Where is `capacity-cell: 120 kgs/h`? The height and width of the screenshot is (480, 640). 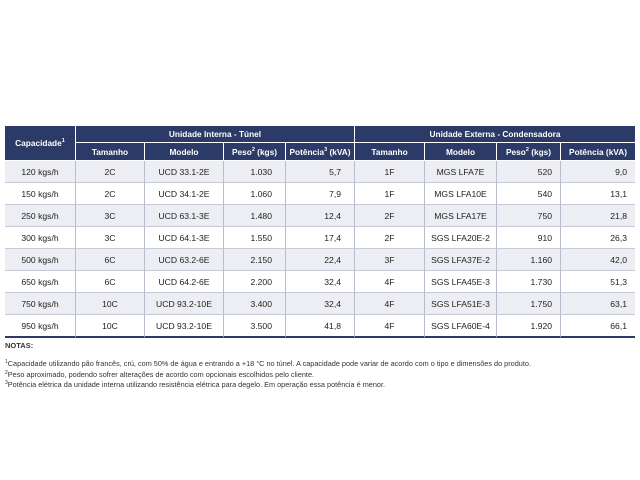 capacity-cell: 120 kgs/h is located at coordinates (40, 172).